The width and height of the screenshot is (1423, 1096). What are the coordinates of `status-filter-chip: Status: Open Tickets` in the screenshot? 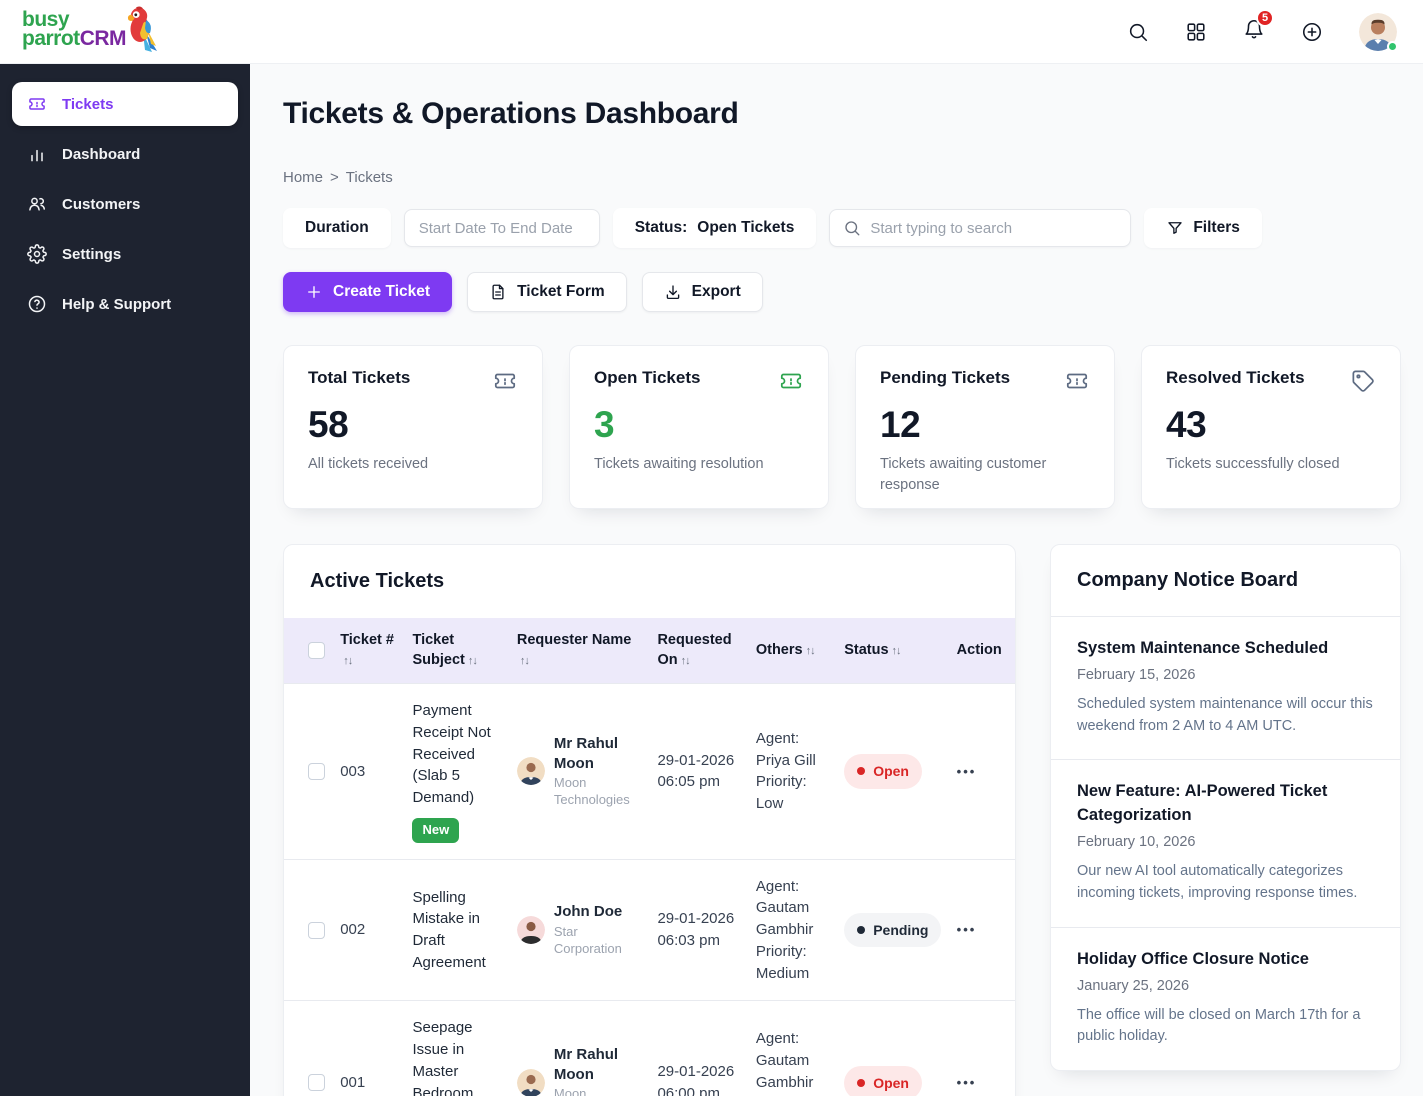 It's located at (714, 228).